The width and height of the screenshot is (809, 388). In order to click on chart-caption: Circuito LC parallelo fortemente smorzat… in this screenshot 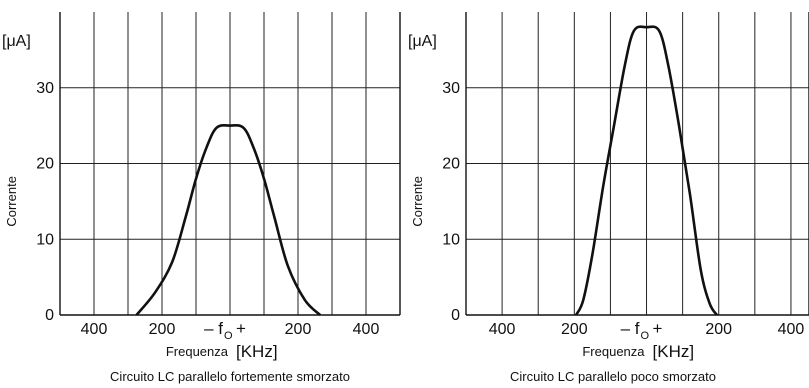, I will do `click(230, 376)`.